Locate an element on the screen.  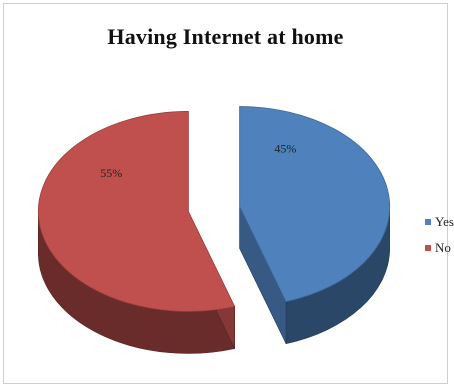
legend-item-no: No is located at coordinates (439, 248).